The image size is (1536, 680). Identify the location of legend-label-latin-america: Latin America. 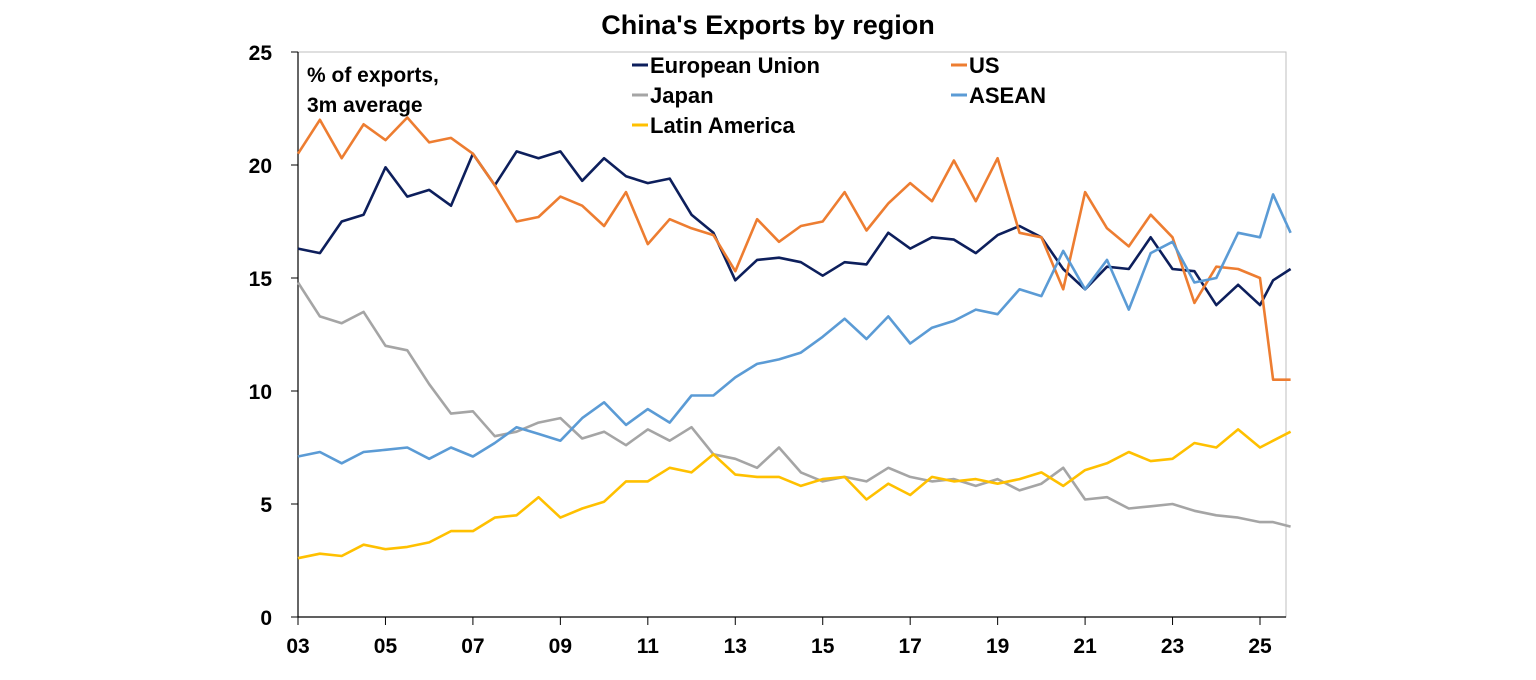
(722, 125).